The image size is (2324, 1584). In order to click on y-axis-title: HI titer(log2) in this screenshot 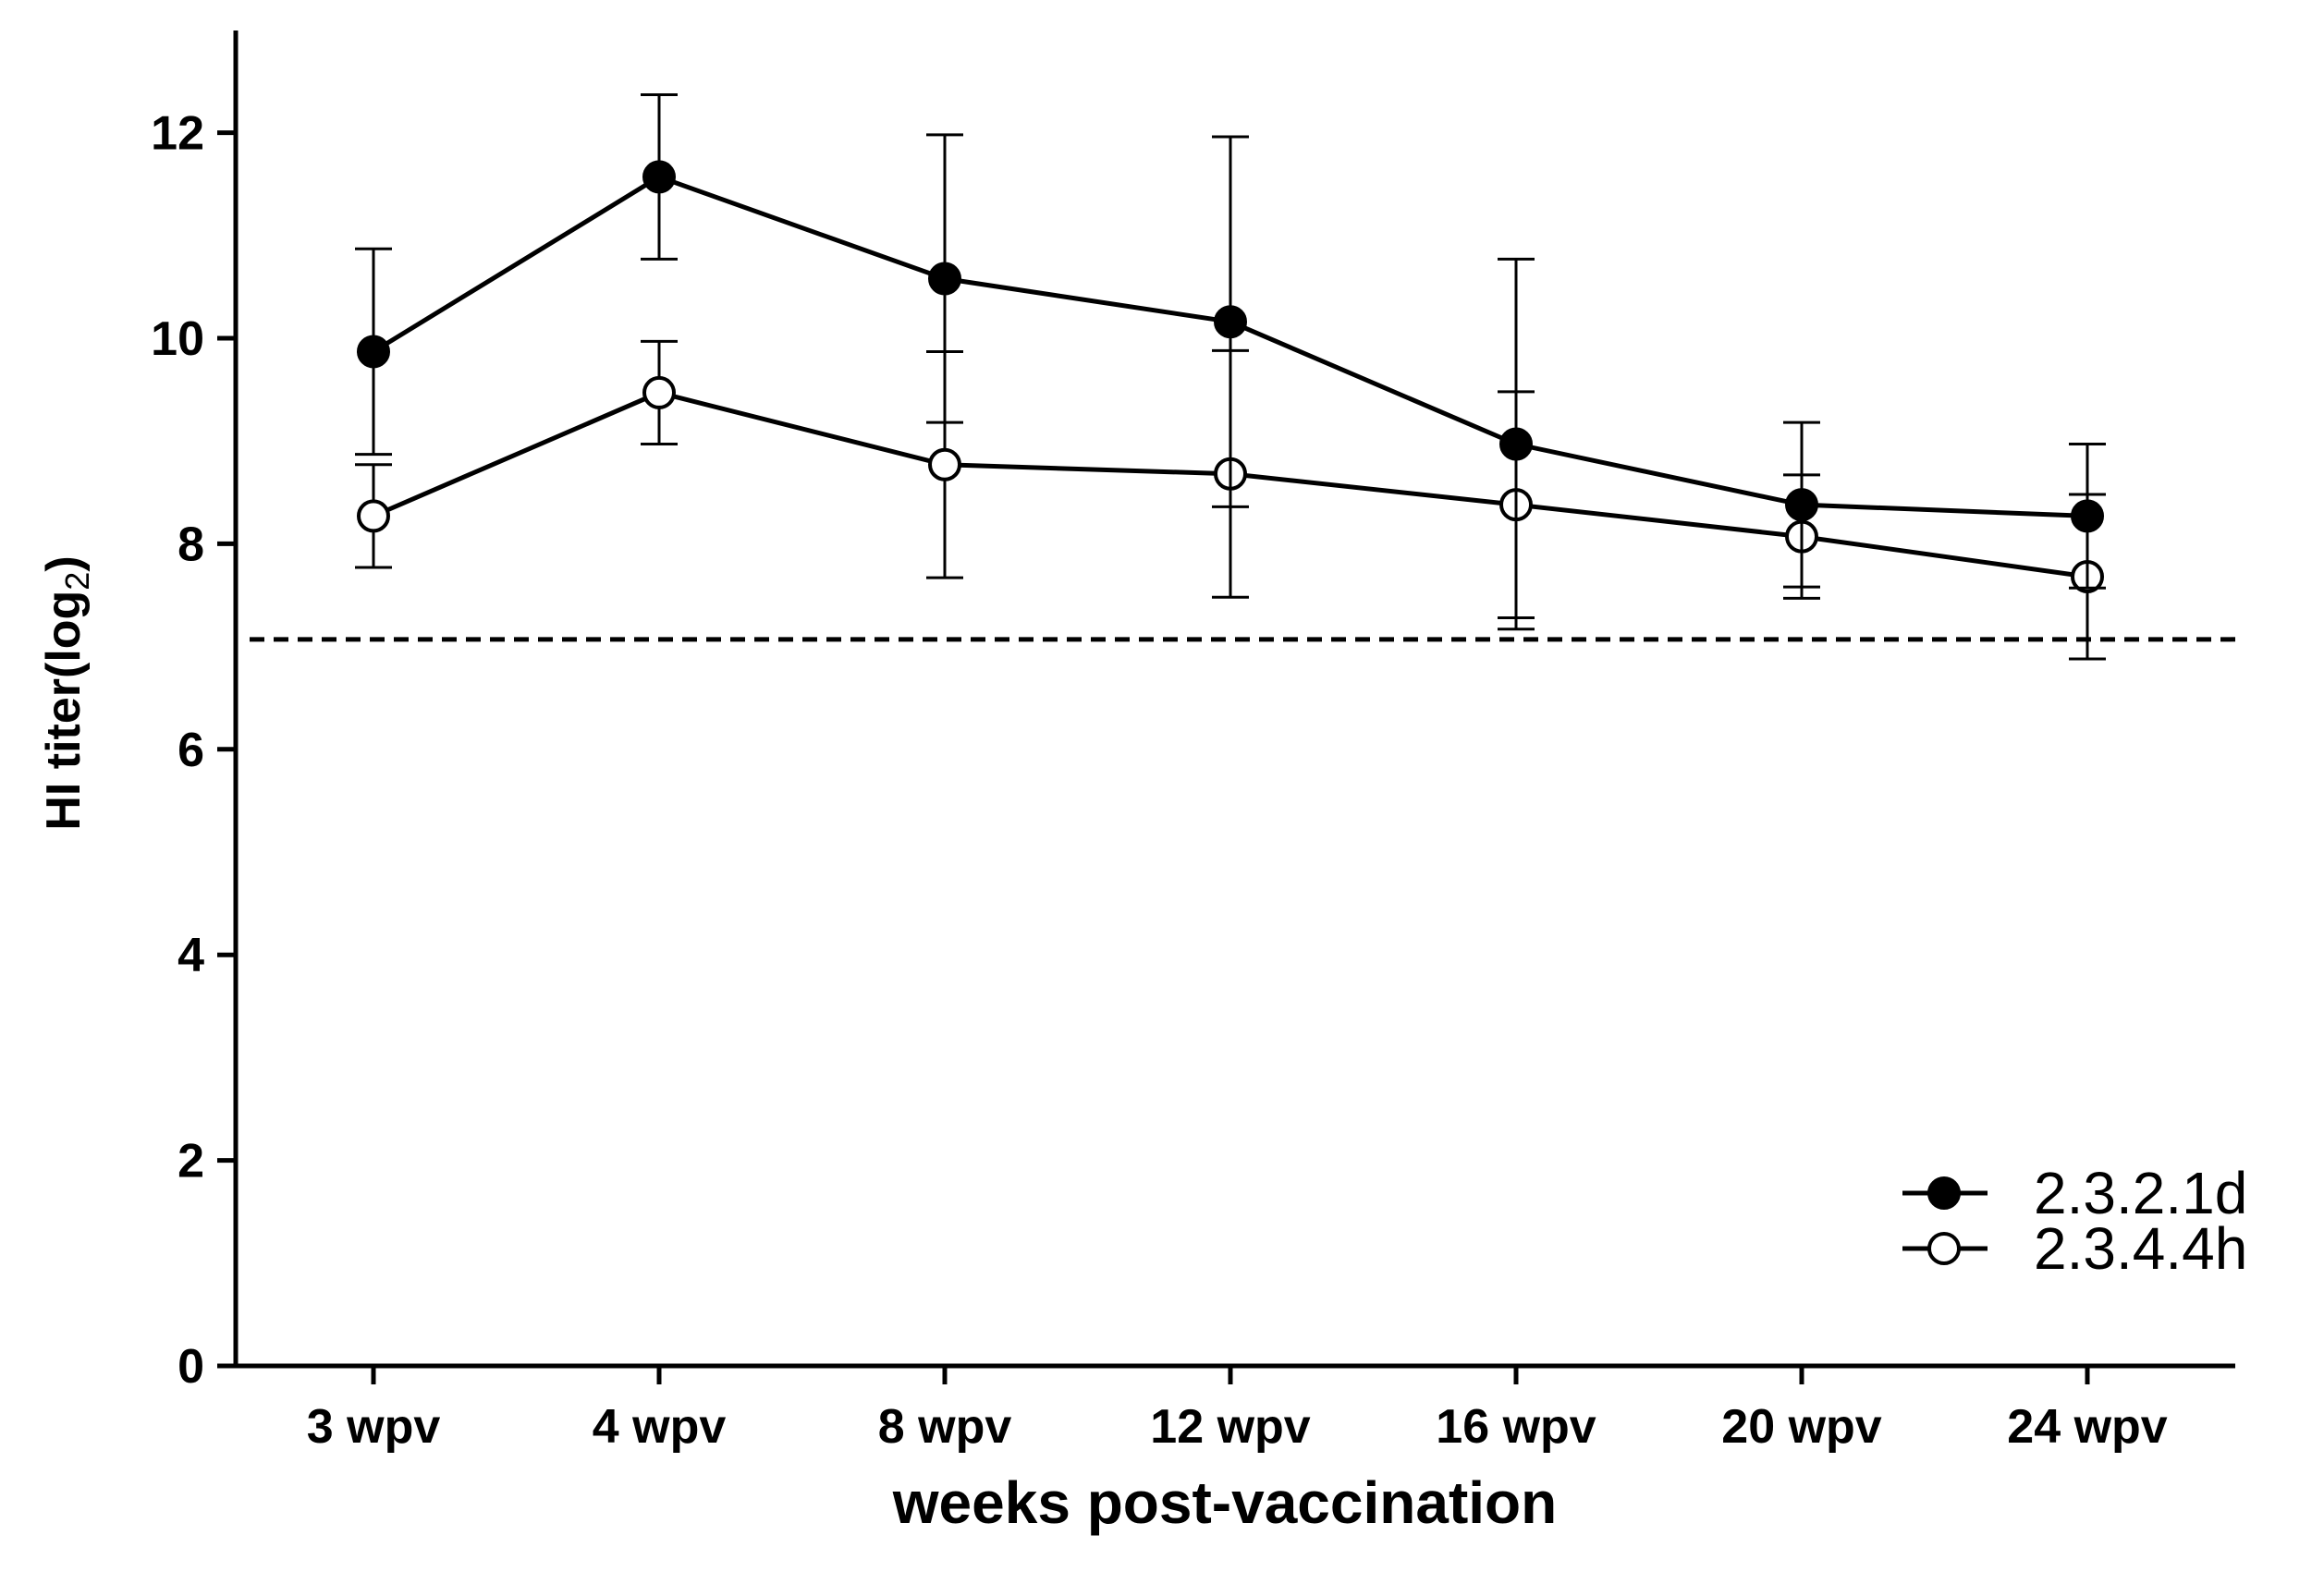, I will do `click(66, 692)`.